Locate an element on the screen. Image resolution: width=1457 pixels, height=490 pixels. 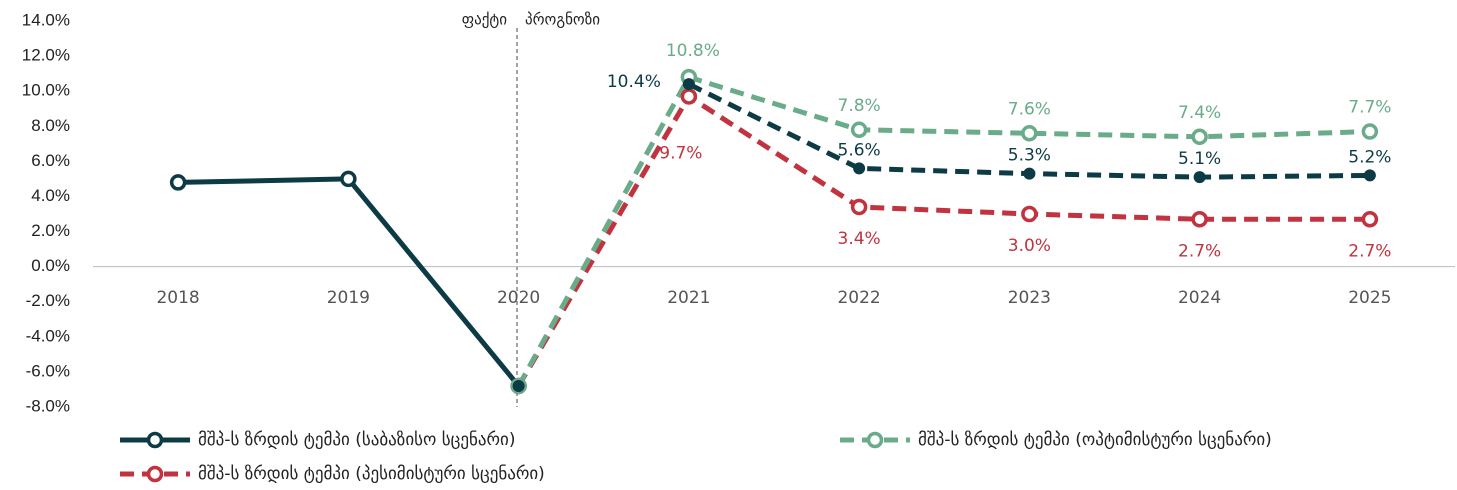
x-tick-label: 2020 is located at coordinates (518, 298).